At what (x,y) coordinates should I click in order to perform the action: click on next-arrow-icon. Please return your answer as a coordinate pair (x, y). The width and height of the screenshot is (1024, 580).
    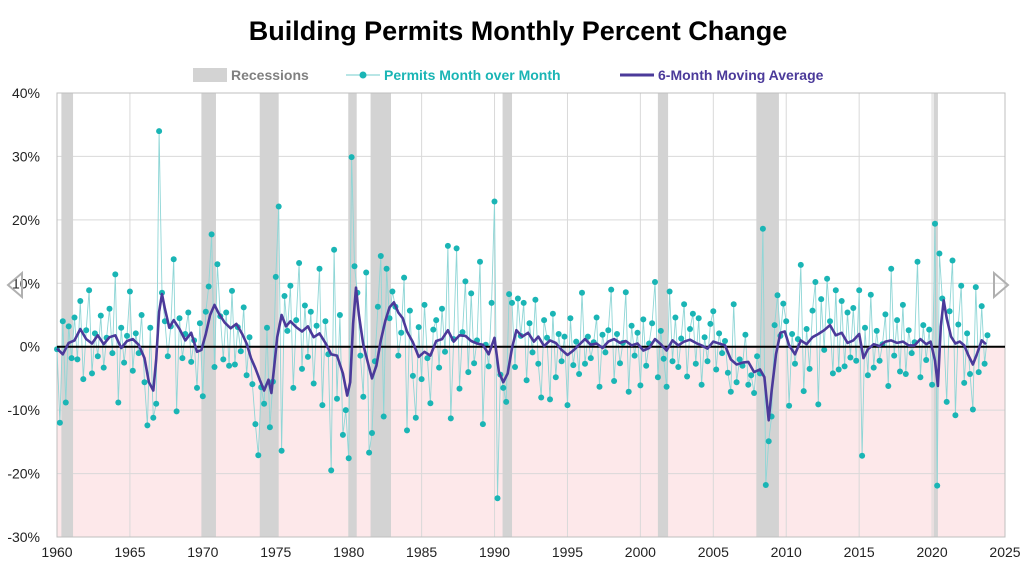
    Looking at the image, I should click on (1001, 285).